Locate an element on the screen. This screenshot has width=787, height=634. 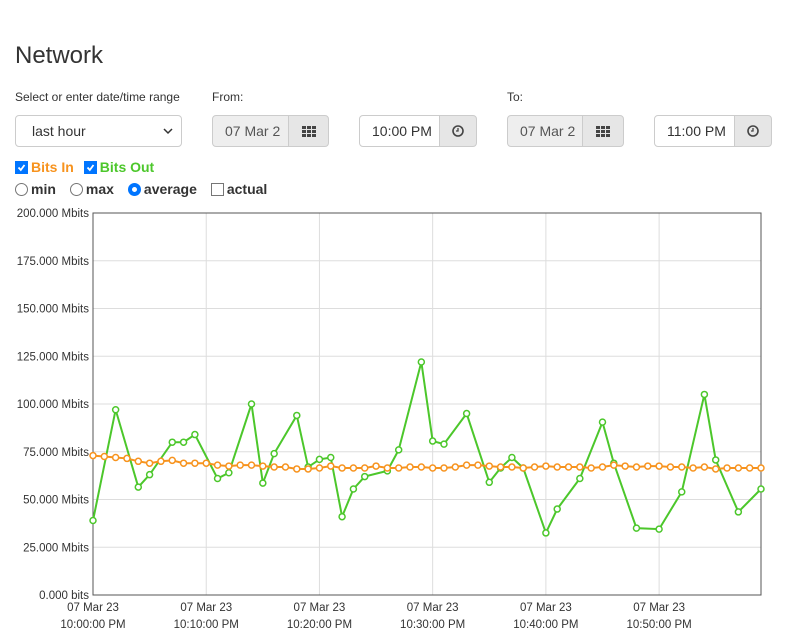
aggregate-label: average is located at coordinates (170, 189).